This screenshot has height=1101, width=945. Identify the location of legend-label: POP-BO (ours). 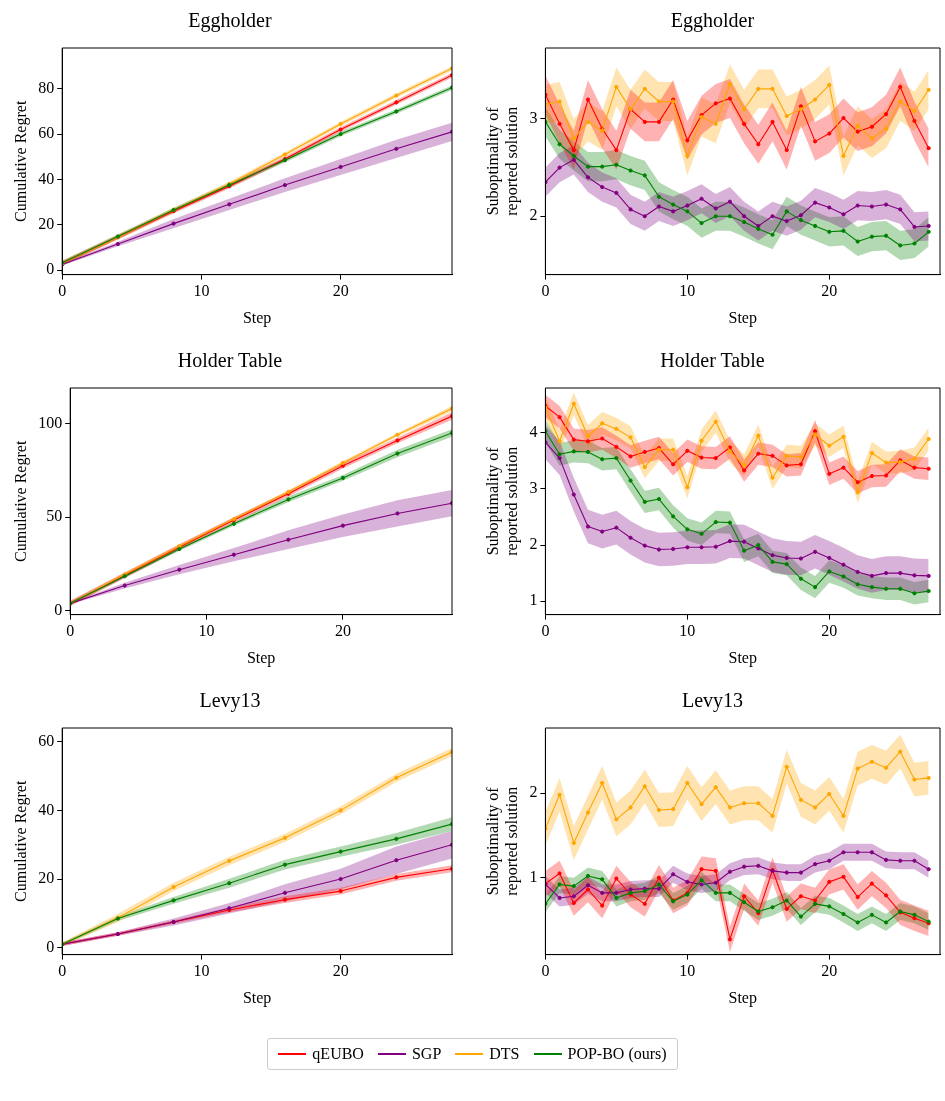
(617, 1054).